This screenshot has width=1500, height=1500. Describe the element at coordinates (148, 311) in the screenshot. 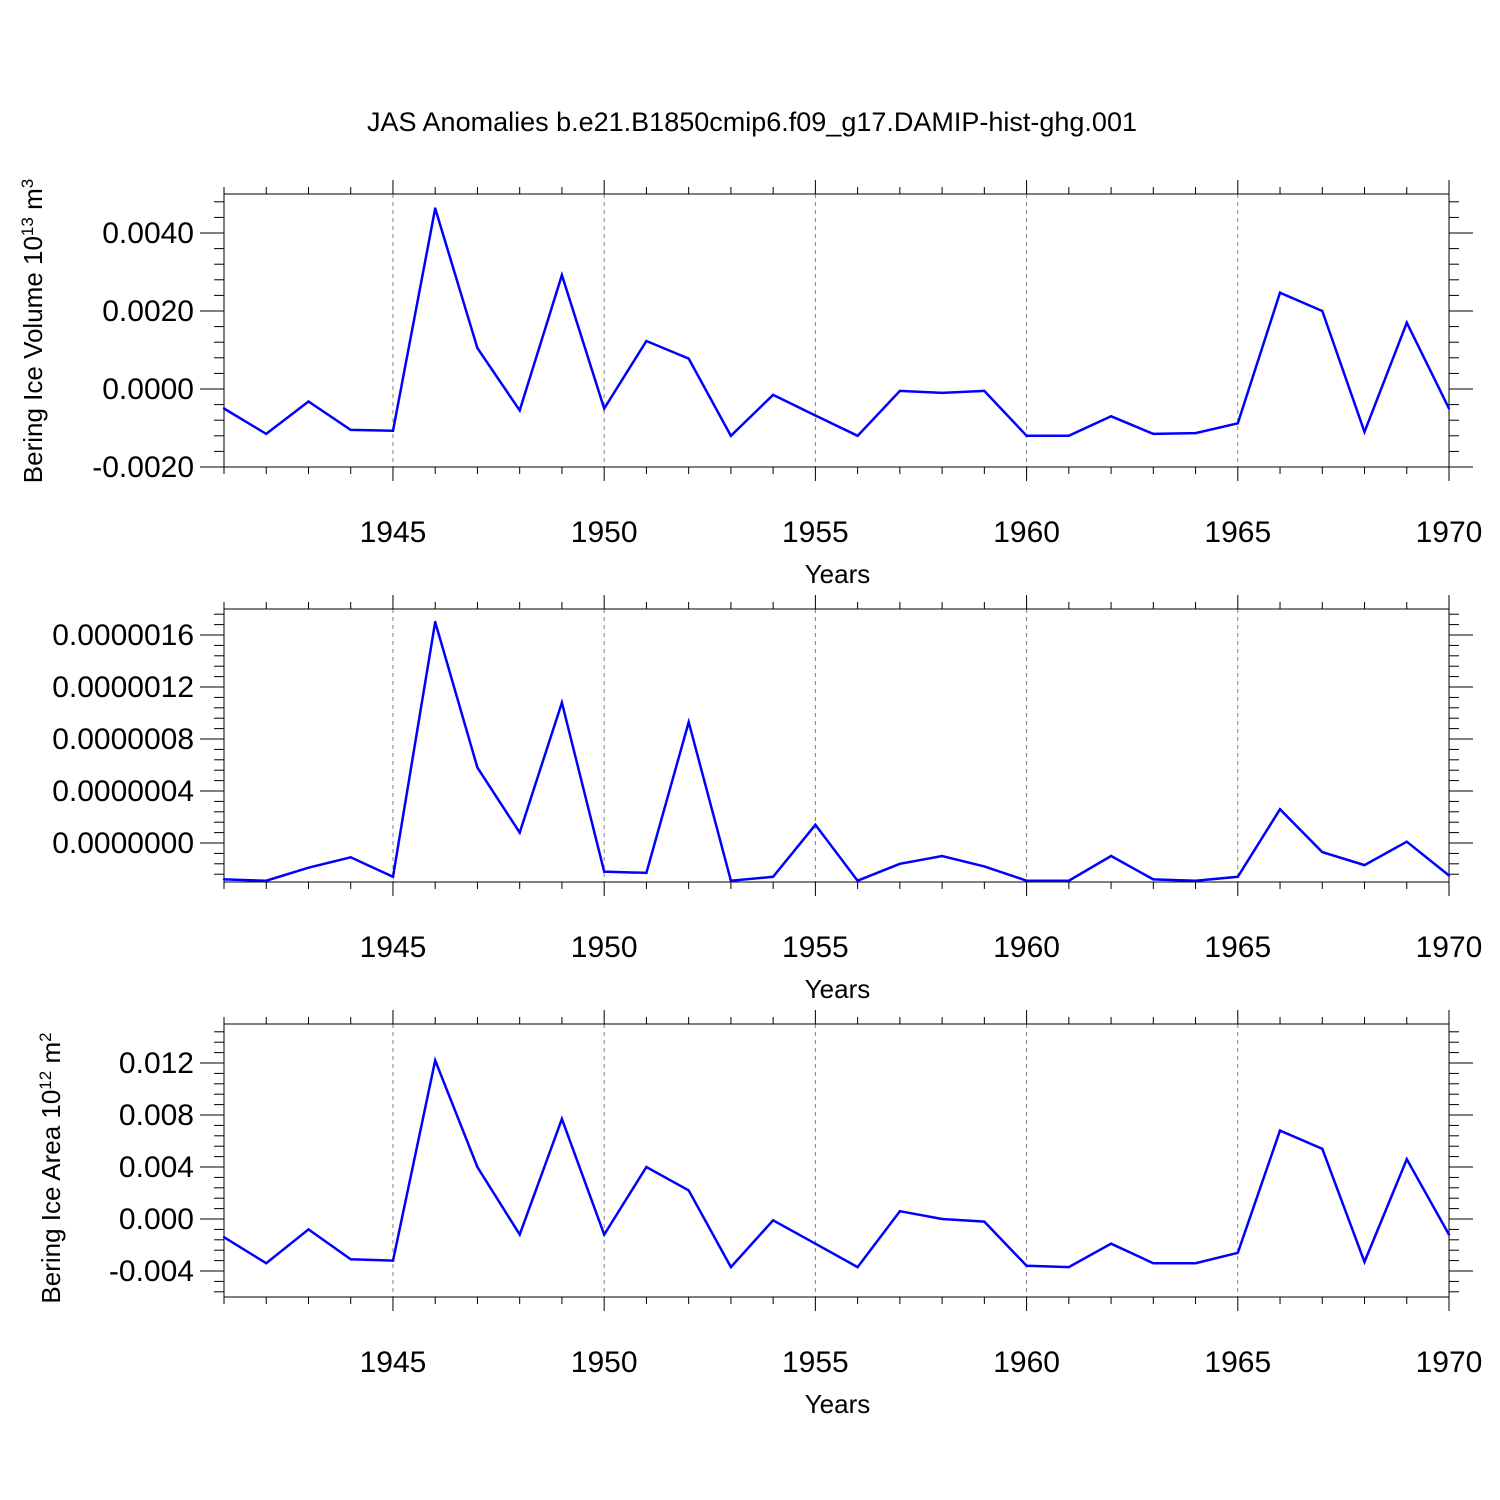

I see `y-tick-label: 0.0020` at that location.